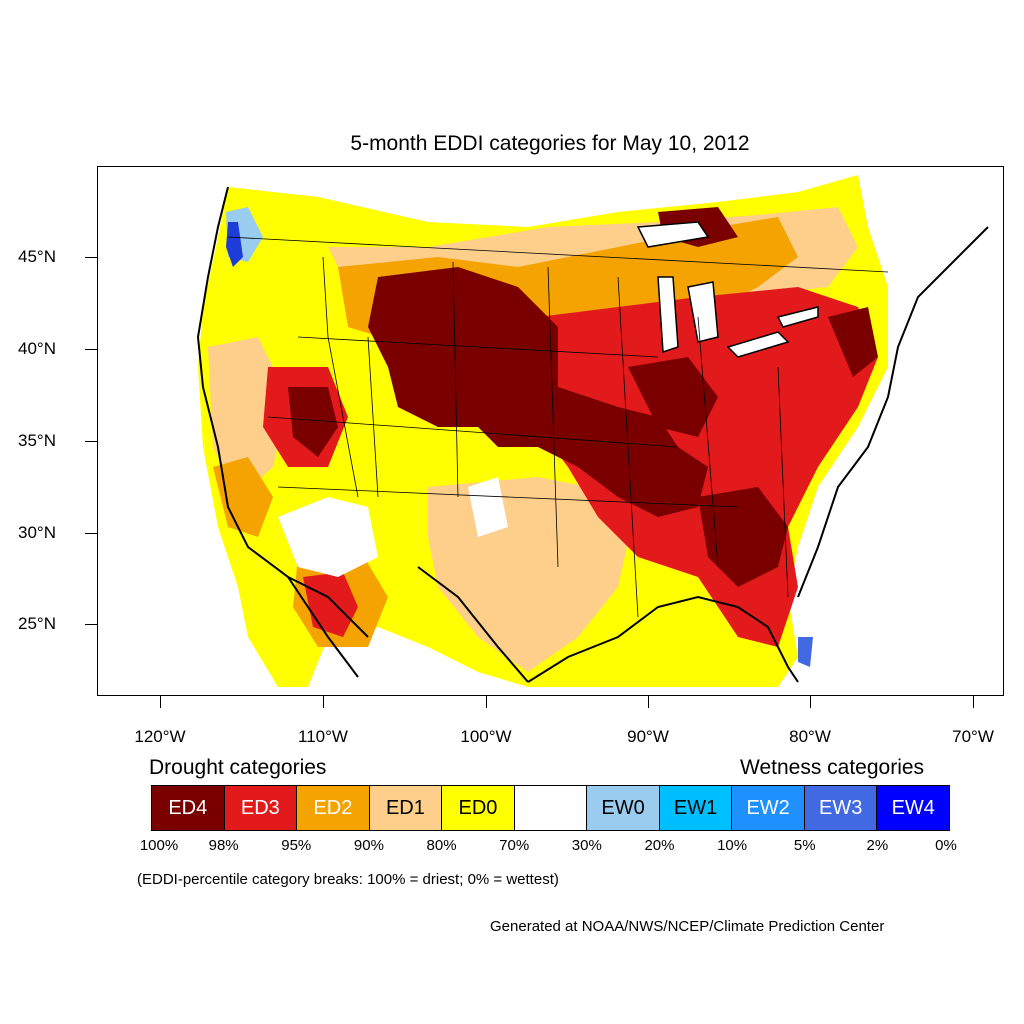  What do you see at coordinates (804, 845) in the screenshot?
I see `break-label: 5%` at bounding box center [804, 845].